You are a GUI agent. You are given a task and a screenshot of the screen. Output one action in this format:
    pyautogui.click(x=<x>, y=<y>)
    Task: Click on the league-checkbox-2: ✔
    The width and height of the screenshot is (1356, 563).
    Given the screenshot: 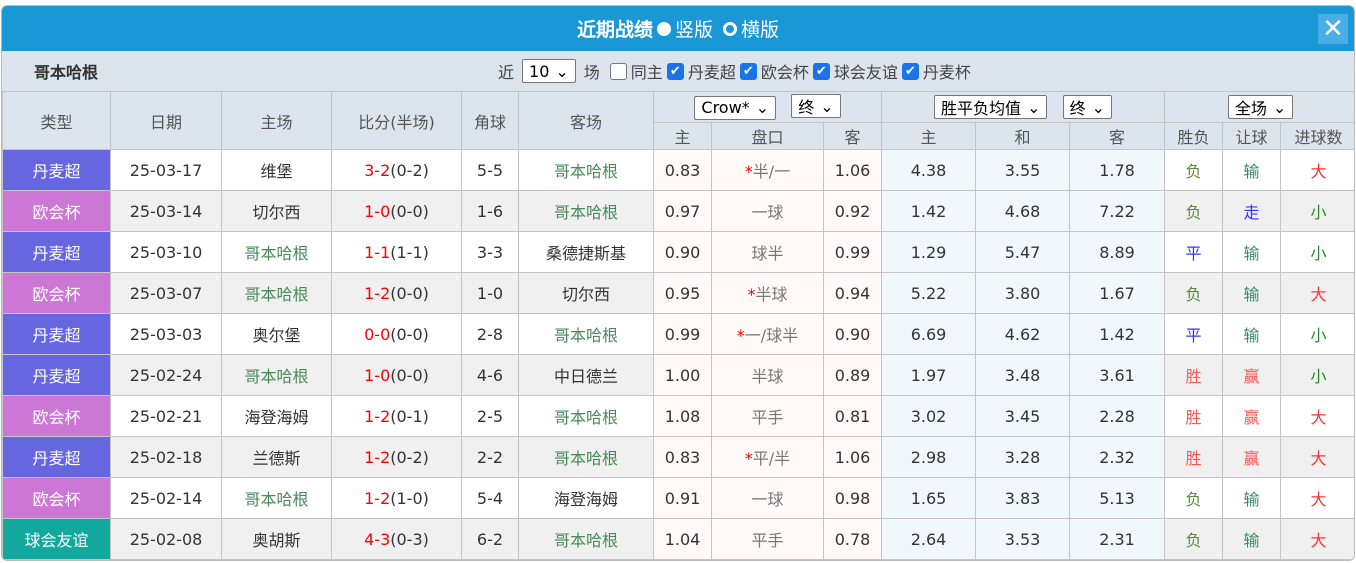 What is the action you would take?
    pyautogui.click(x=821, y=71)
    